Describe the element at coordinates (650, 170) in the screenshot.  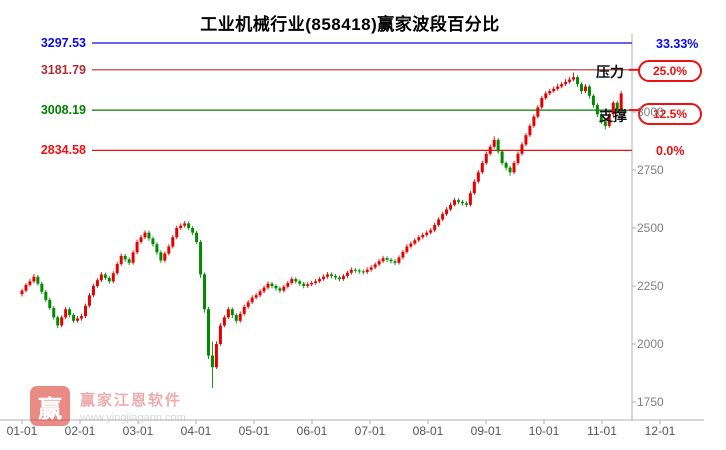
I see `y-axis-label-2750: 2750` at that location.